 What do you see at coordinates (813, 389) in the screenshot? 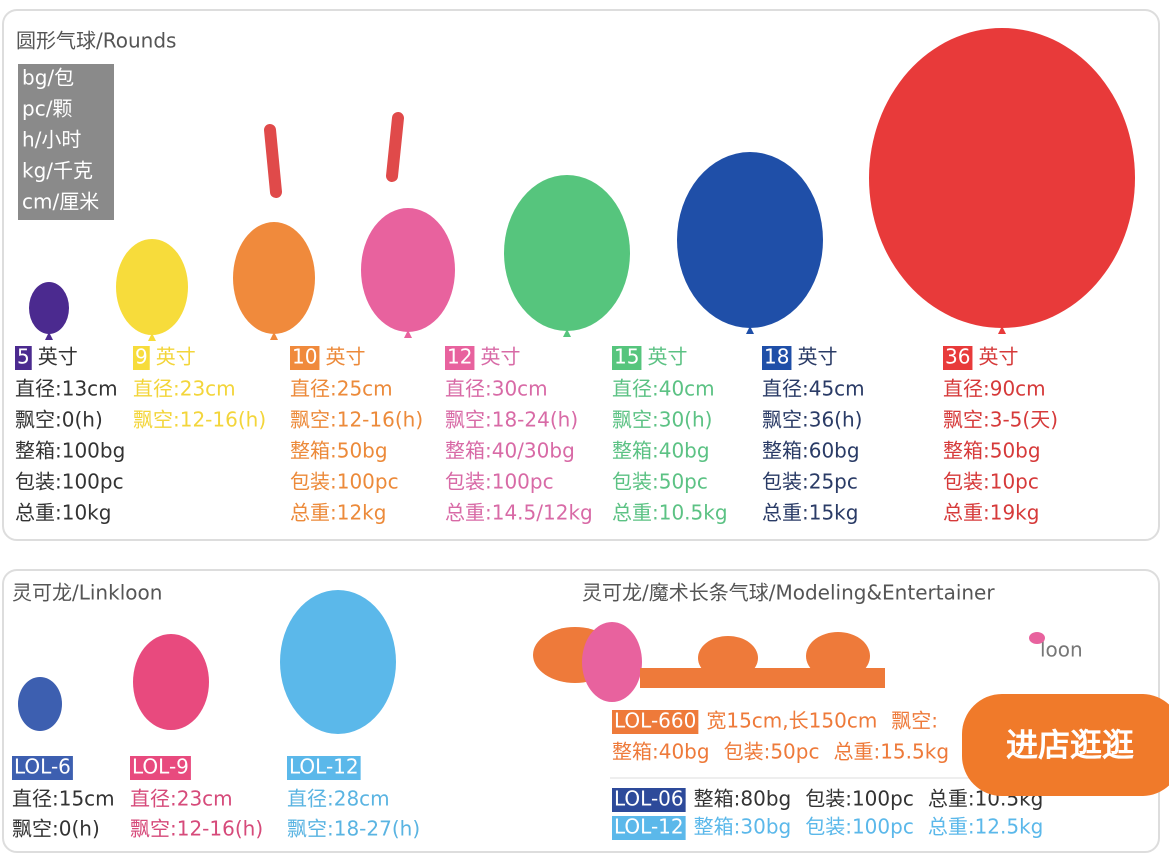
I see `spec: 直径:45cm` at bounding box center [813, 389].